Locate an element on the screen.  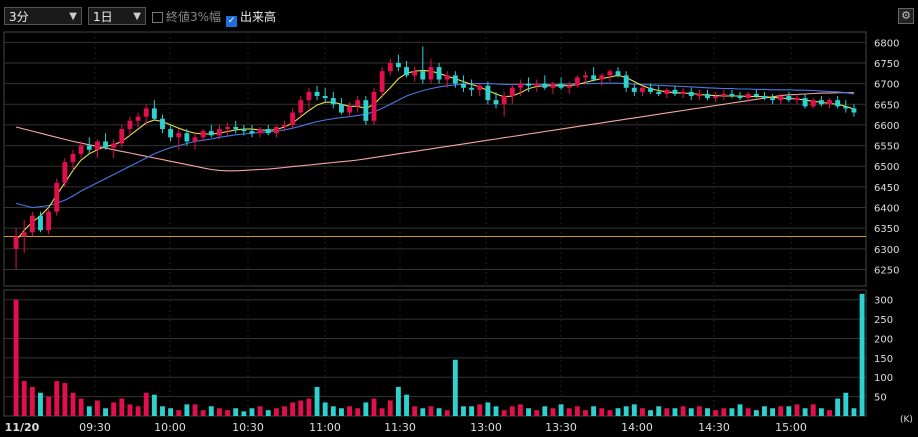
volume-tick-label: 300 is located at coordinates (883, 301).